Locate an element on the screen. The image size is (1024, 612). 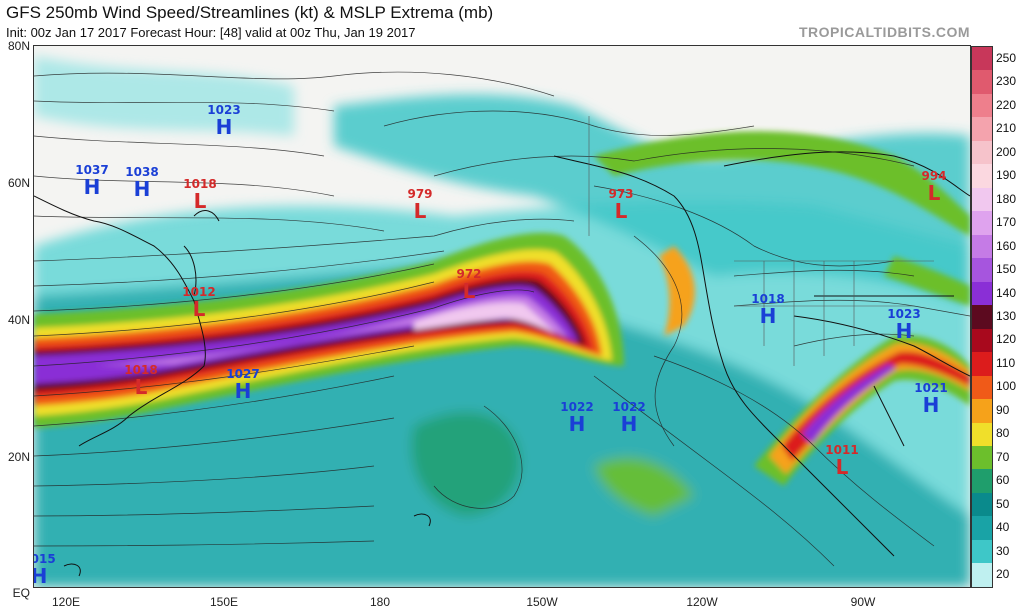
borders is located at coordinates (761, 241).